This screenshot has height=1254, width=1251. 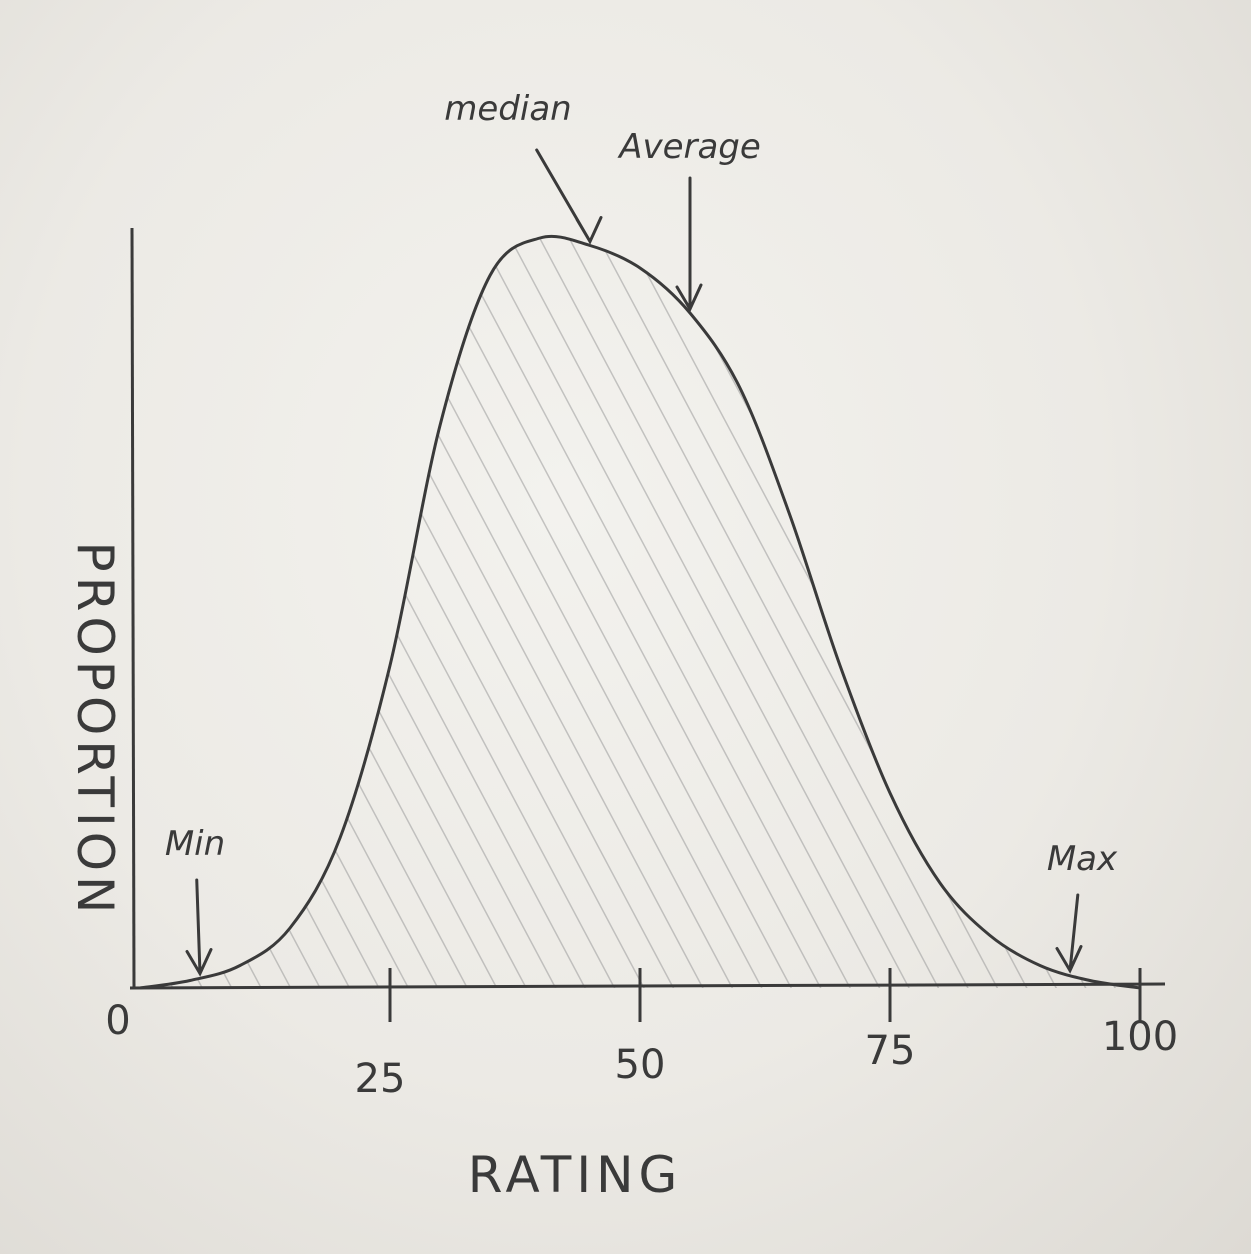 I want to click on x-tick-label-50: 50, so click(x=640, y=1065).